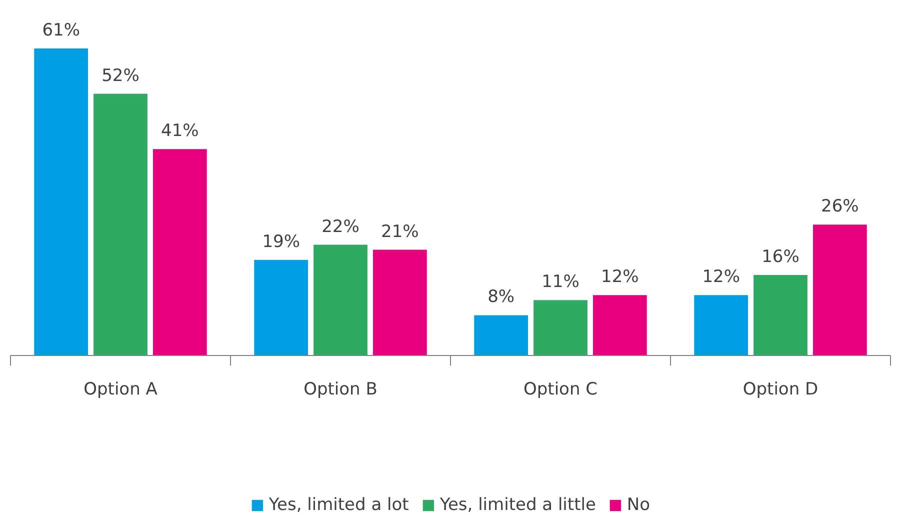  I want to click on x-tick-label: Option A, so click(121, 390).